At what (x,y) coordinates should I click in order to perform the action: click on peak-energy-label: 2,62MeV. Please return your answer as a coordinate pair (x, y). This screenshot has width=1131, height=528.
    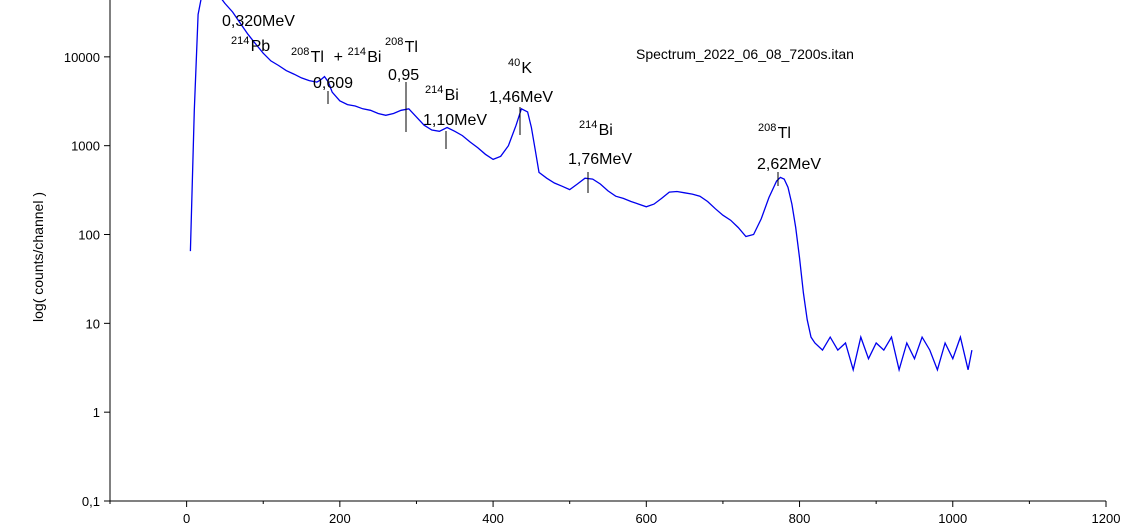
    Looking at the image, I should click on (789, 164).